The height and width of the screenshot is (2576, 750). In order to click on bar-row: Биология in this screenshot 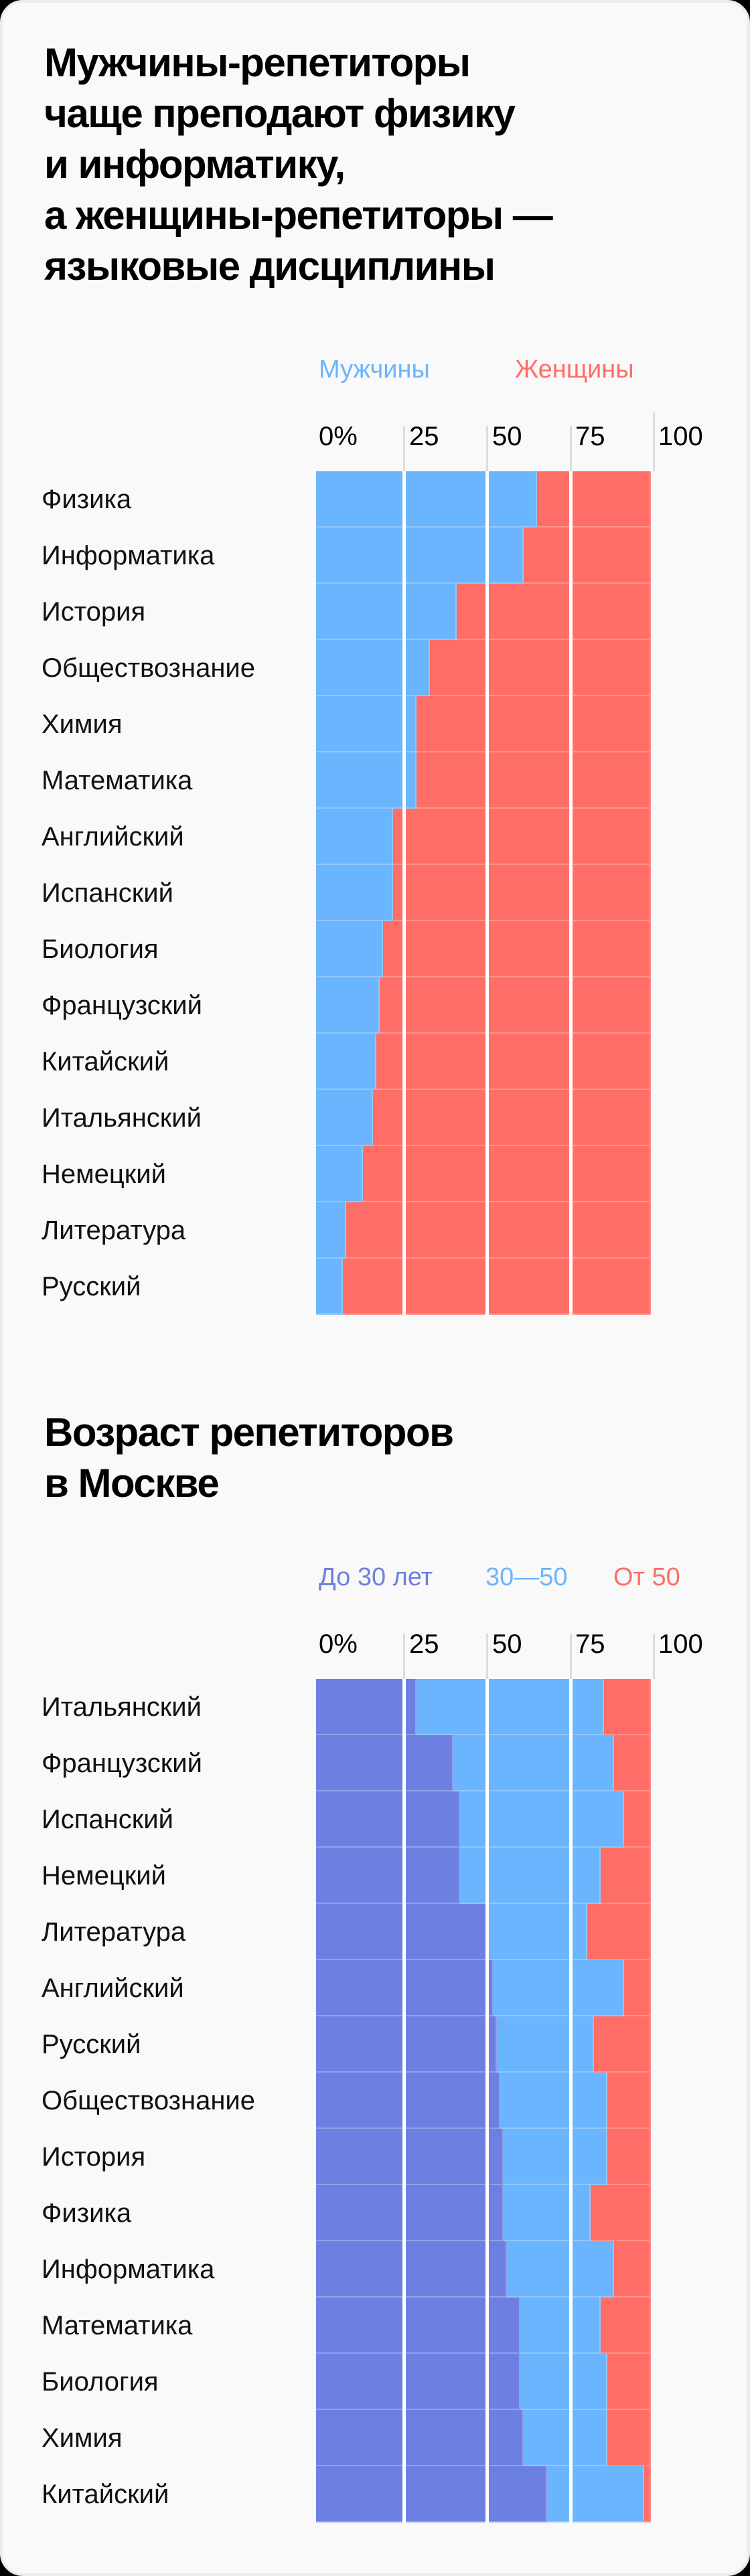, I will do `click(376, 2382)`.